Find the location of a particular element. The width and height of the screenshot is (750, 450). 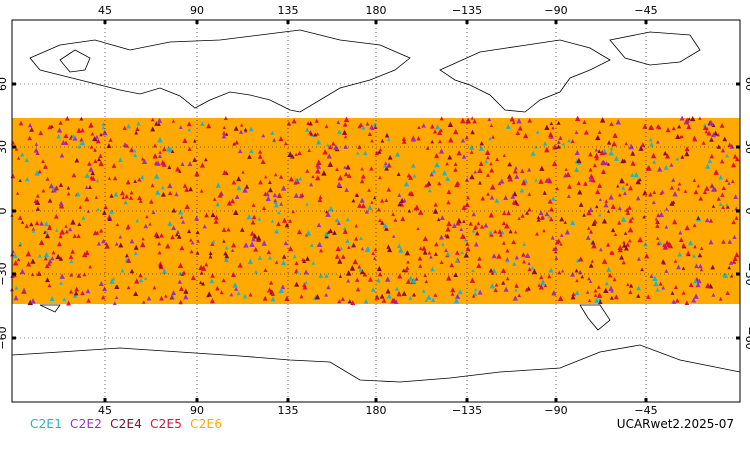

lon-tick-label-bottom: 180 is located at coordinates (376, 410).